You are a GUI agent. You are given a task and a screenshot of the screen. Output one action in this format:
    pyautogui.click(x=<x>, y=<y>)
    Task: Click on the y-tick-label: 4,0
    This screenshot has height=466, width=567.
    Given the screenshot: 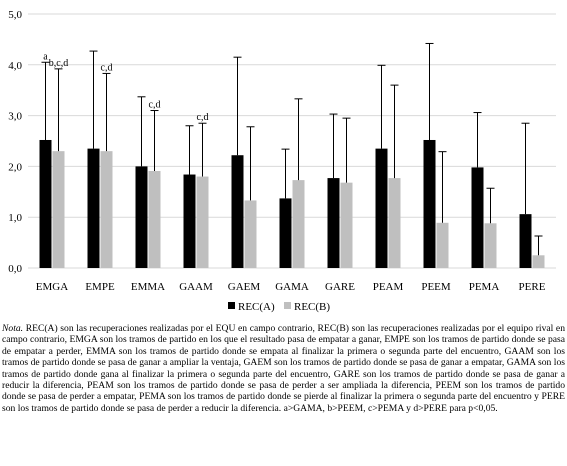 What is the action you would take?
    pyautogui.click(x=15, y=66)
    